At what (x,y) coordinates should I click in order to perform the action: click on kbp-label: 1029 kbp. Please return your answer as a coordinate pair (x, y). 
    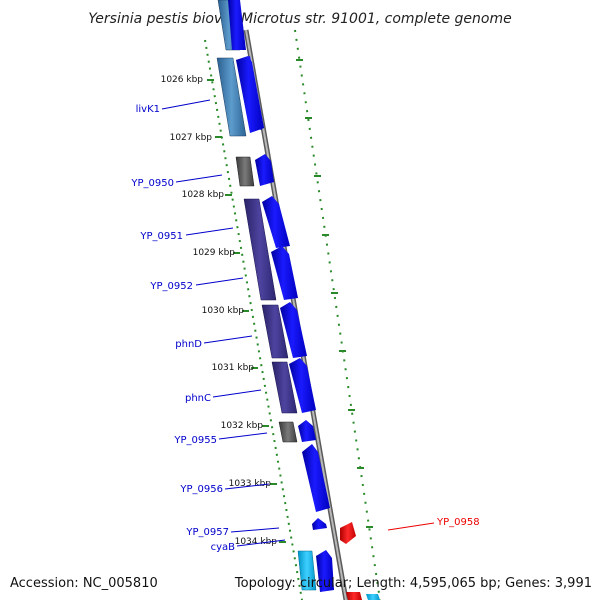
    Looking at the image, I should click on (214, 253).